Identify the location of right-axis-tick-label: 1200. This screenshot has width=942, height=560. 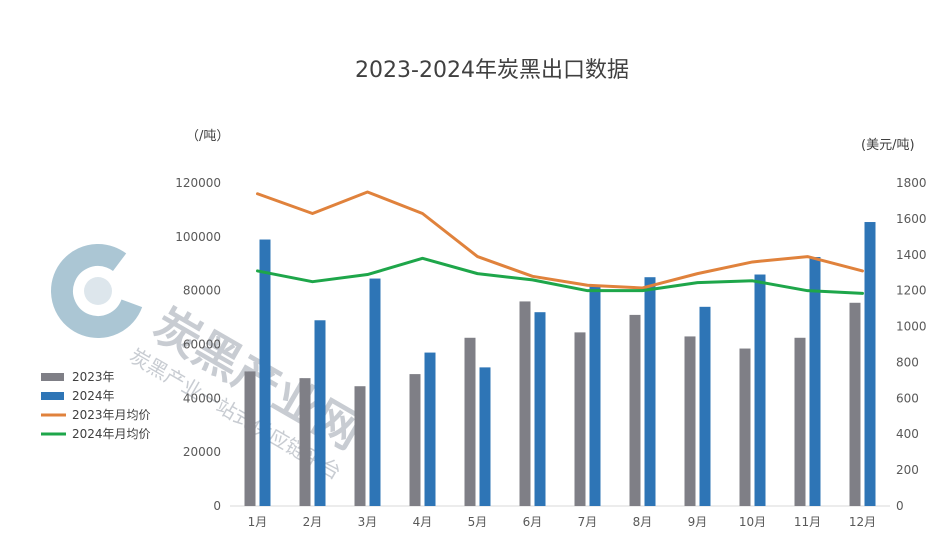
(911, 291).